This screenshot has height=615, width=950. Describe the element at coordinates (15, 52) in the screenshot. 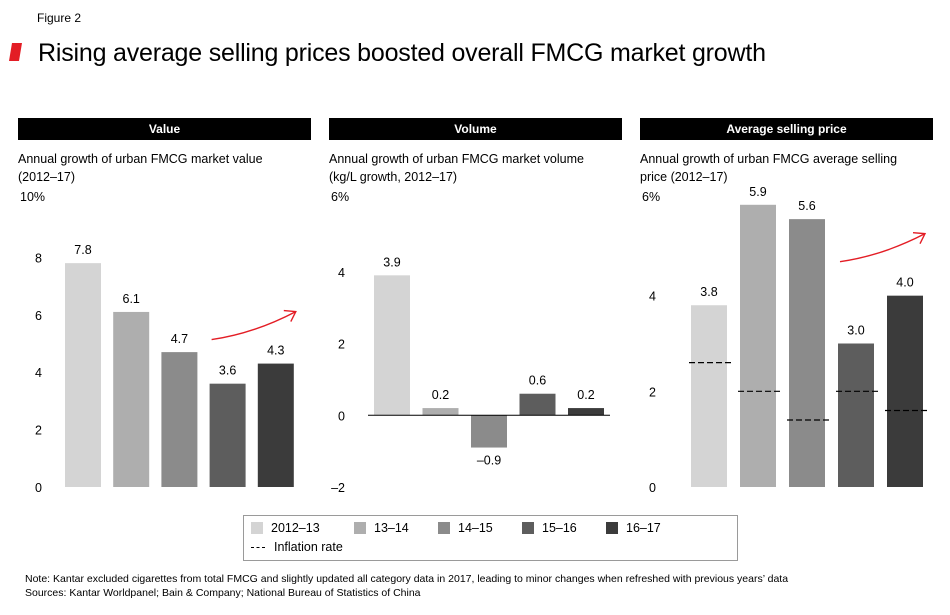

I see `title-accent-mark` at that location.